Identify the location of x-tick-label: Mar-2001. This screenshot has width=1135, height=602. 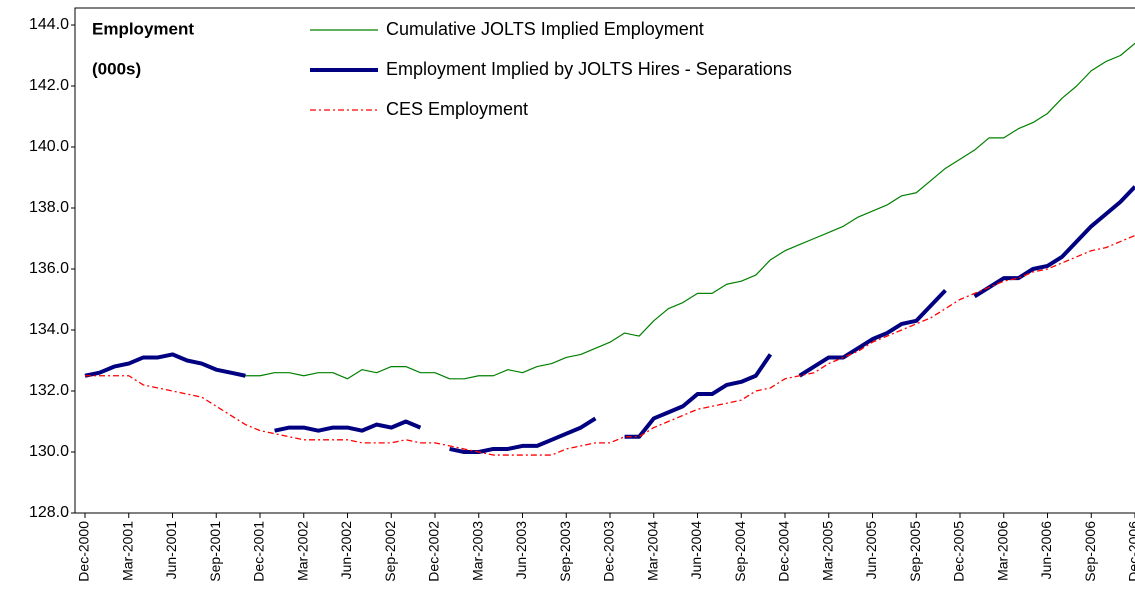
(127, 551).